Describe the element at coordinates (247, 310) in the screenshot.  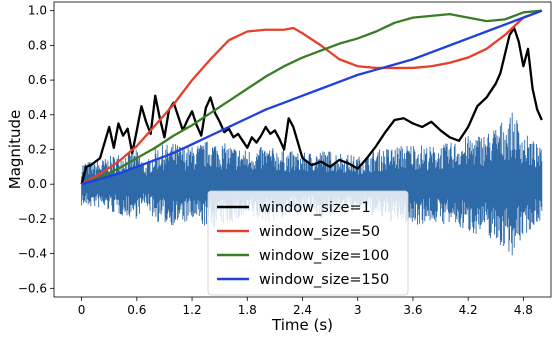
I see `x-tick-label: 1.8` at that location.